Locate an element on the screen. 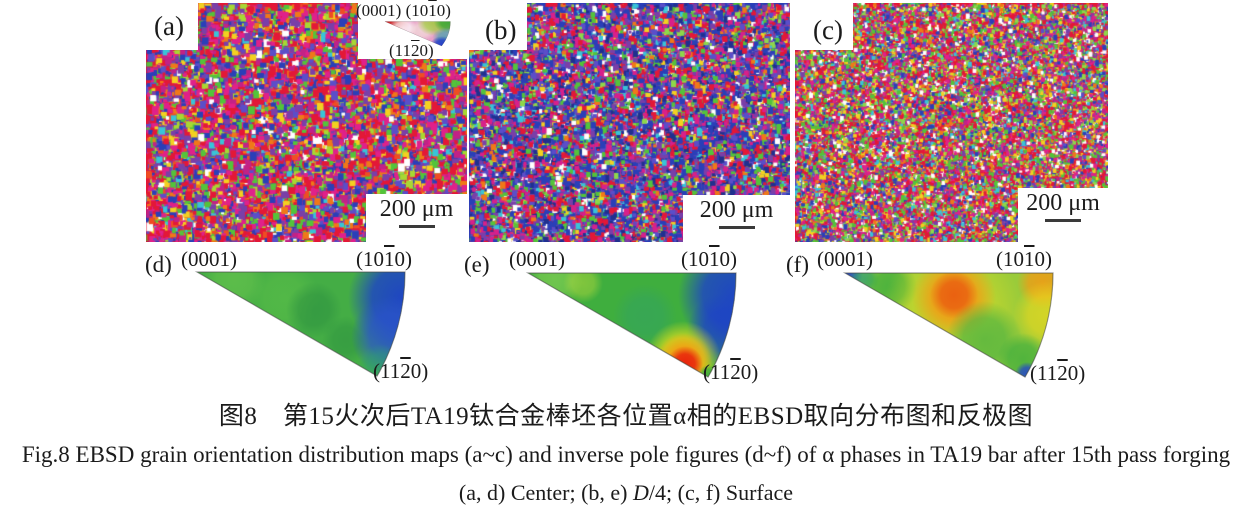 This screenshot has height=516, width=1252. panel-b-label-box: (b) is located at coordinates (498, 26).